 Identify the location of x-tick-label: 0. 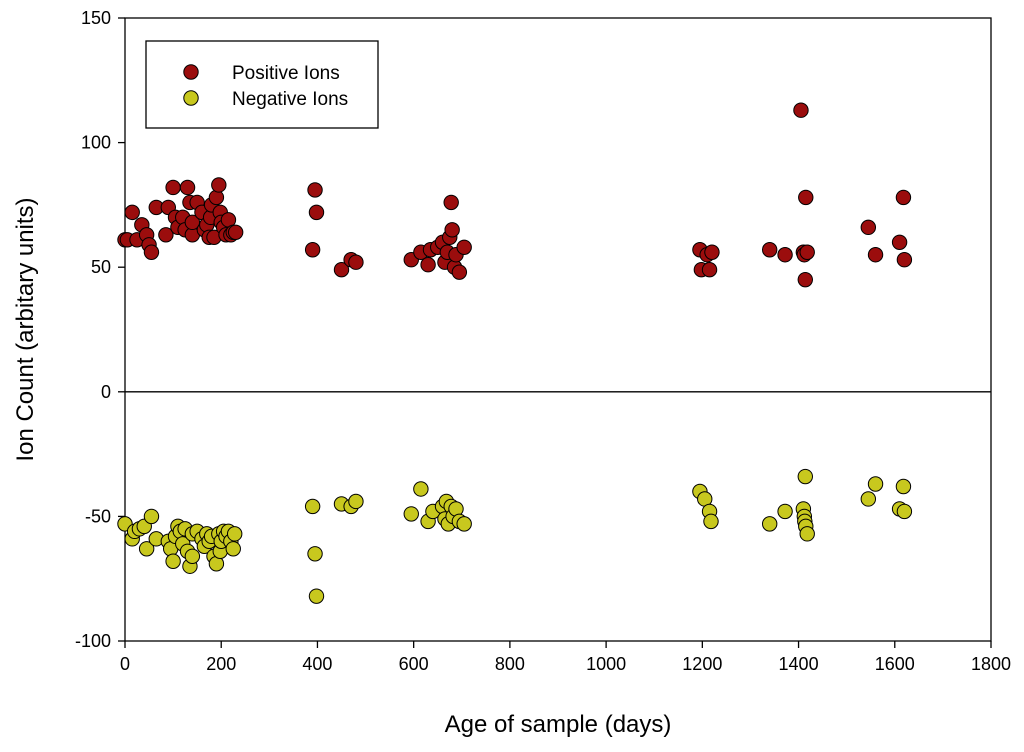
(125, 664).